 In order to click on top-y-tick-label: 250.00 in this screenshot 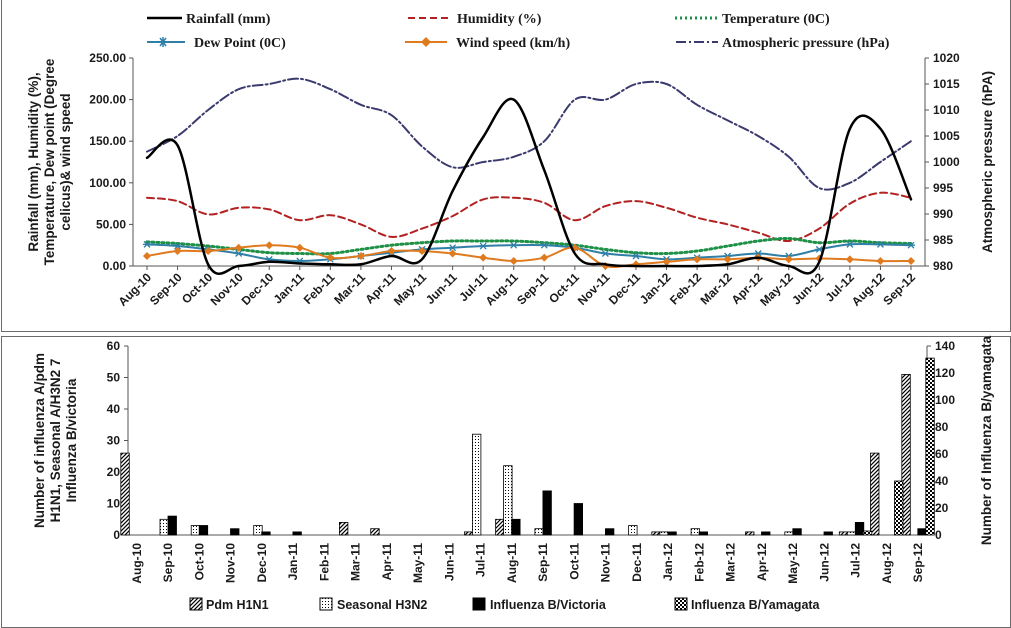, I will do `click(107, 58)`.